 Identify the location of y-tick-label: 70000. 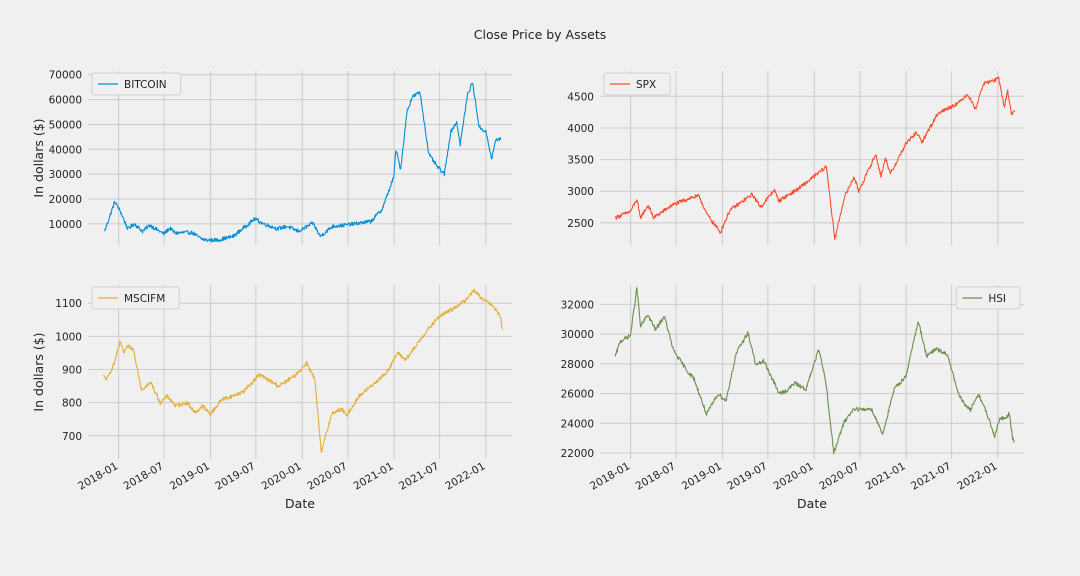
(65, 76).